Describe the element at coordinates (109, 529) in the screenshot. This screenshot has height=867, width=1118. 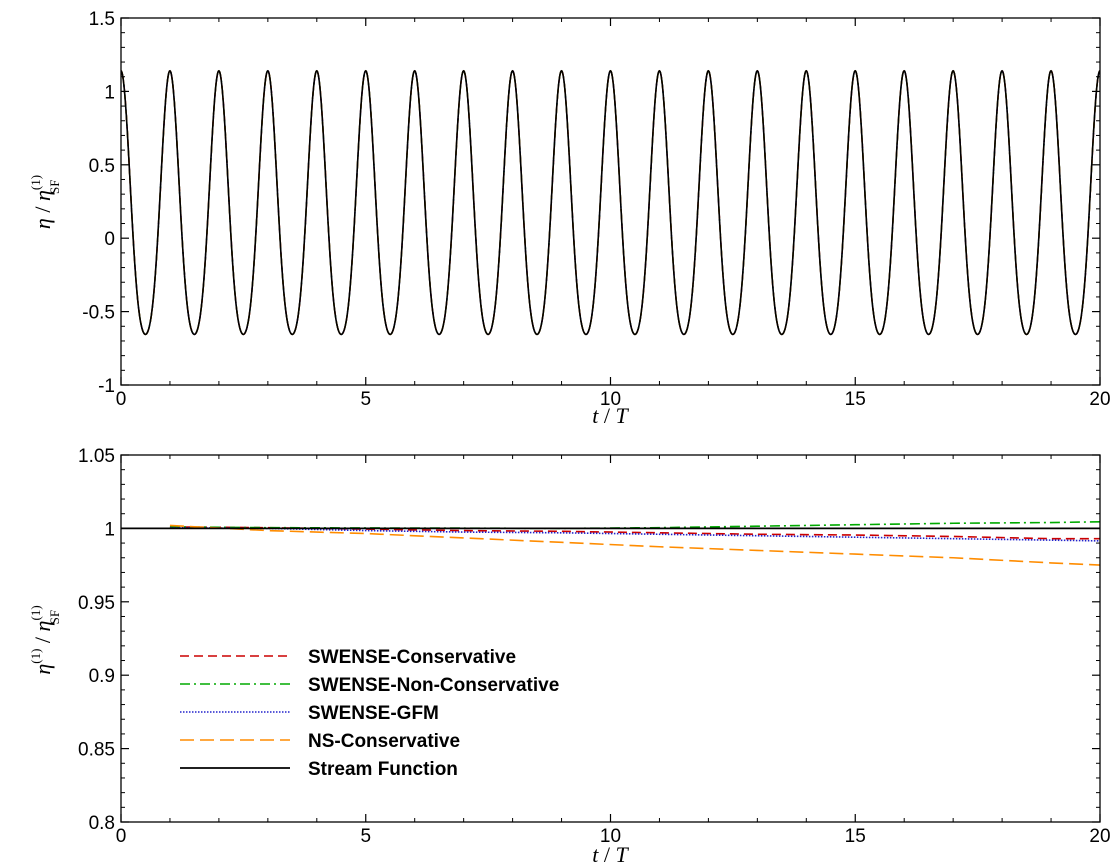
I see `bottom-y-tick-label: 1` at that location.